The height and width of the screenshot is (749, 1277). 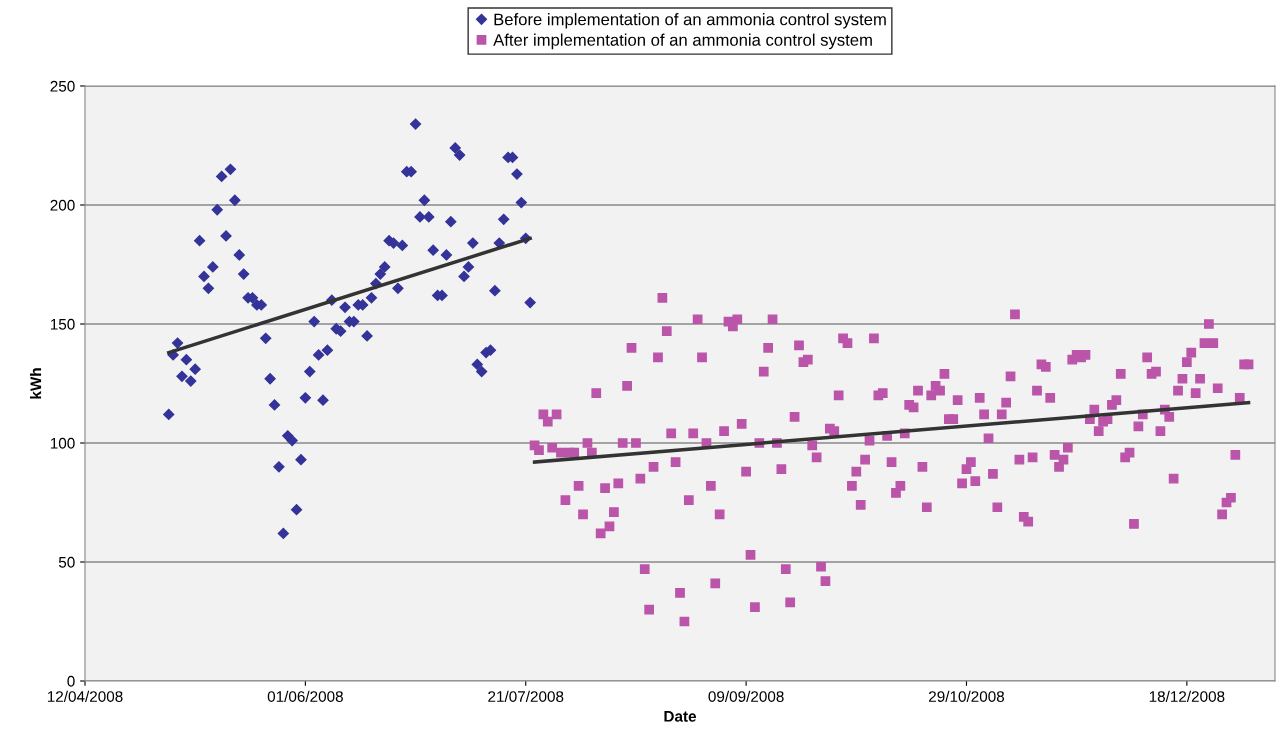 What do you see at coordinates (690, 21) in the screenshot?
I see `legend-label: Before implementation of an ammonia control system` at bounding box center [690, 21].